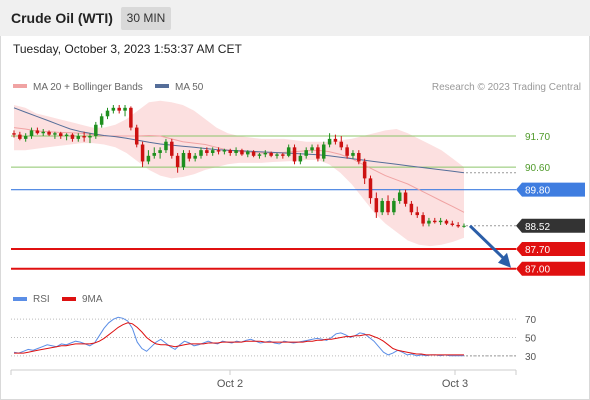  I want to click on support-1-tag, so click(550, 248).